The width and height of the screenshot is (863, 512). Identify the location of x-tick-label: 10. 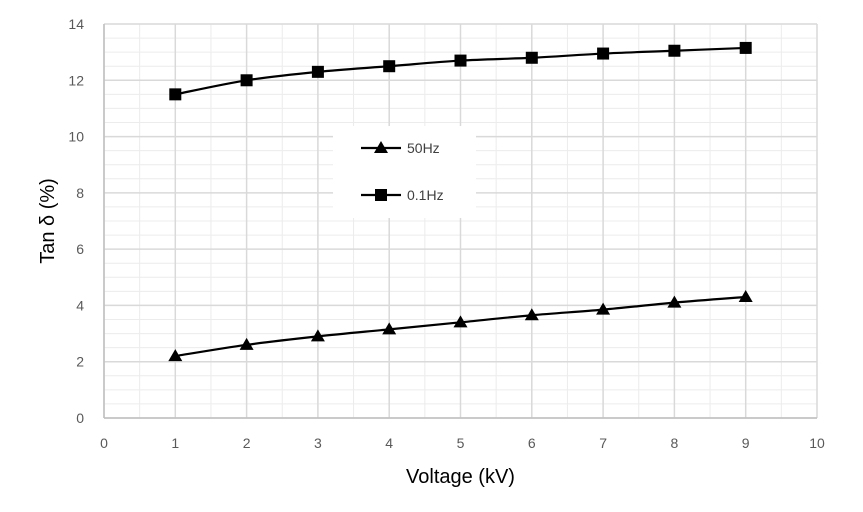
(817, 443).